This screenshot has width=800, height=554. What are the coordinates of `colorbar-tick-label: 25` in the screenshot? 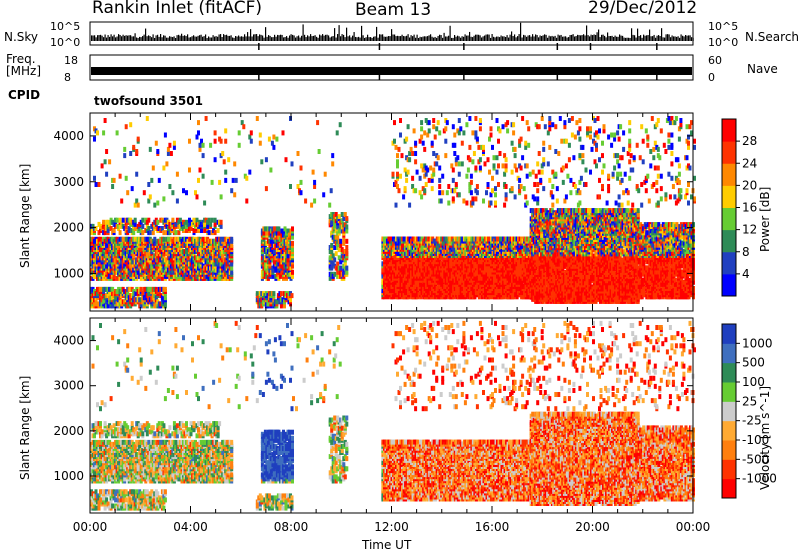 It's located at (749, 401).